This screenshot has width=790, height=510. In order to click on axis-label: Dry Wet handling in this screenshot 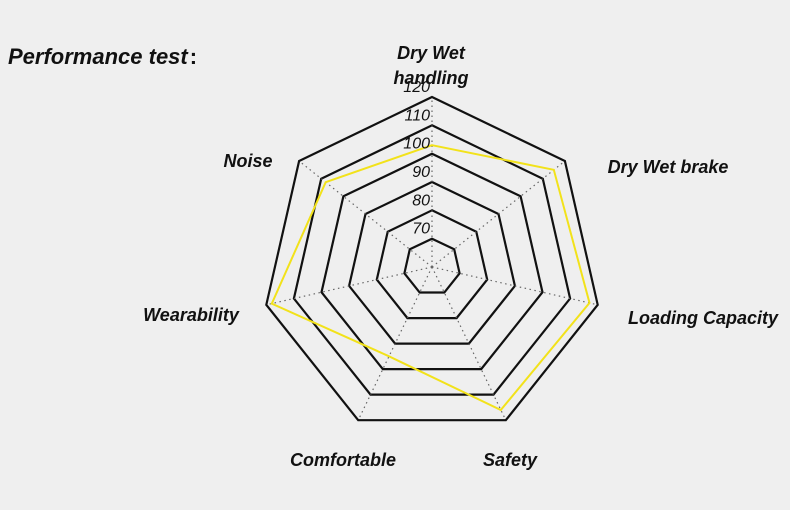, I will do `click(431, 65)`.